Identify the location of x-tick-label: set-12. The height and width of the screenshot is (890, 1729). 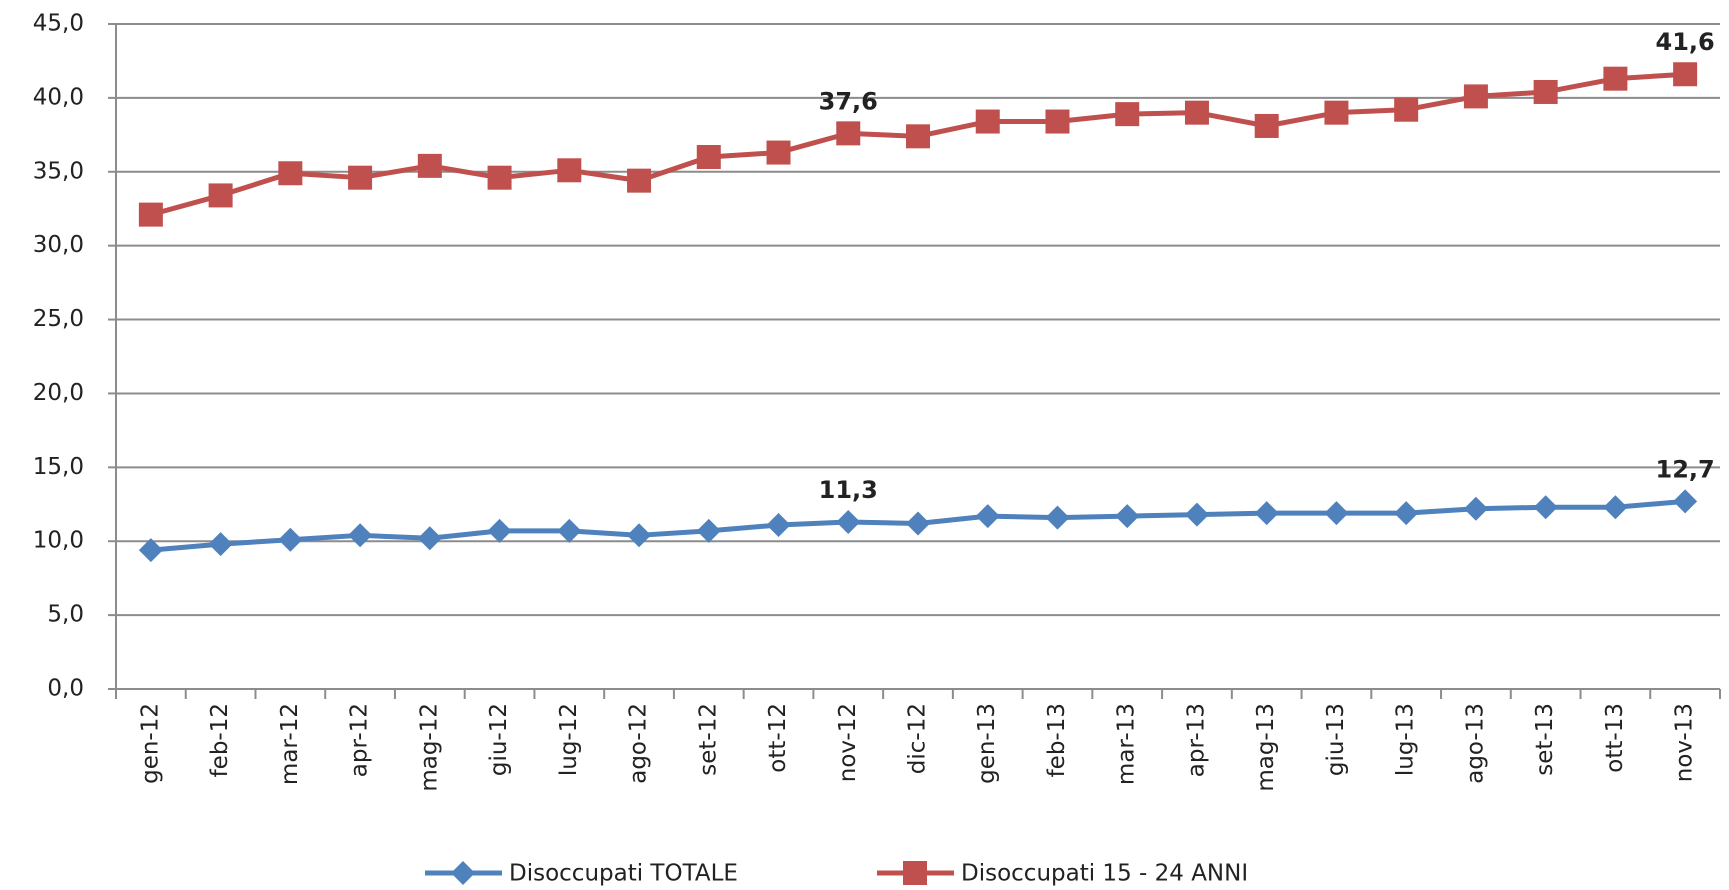
(708, 739).